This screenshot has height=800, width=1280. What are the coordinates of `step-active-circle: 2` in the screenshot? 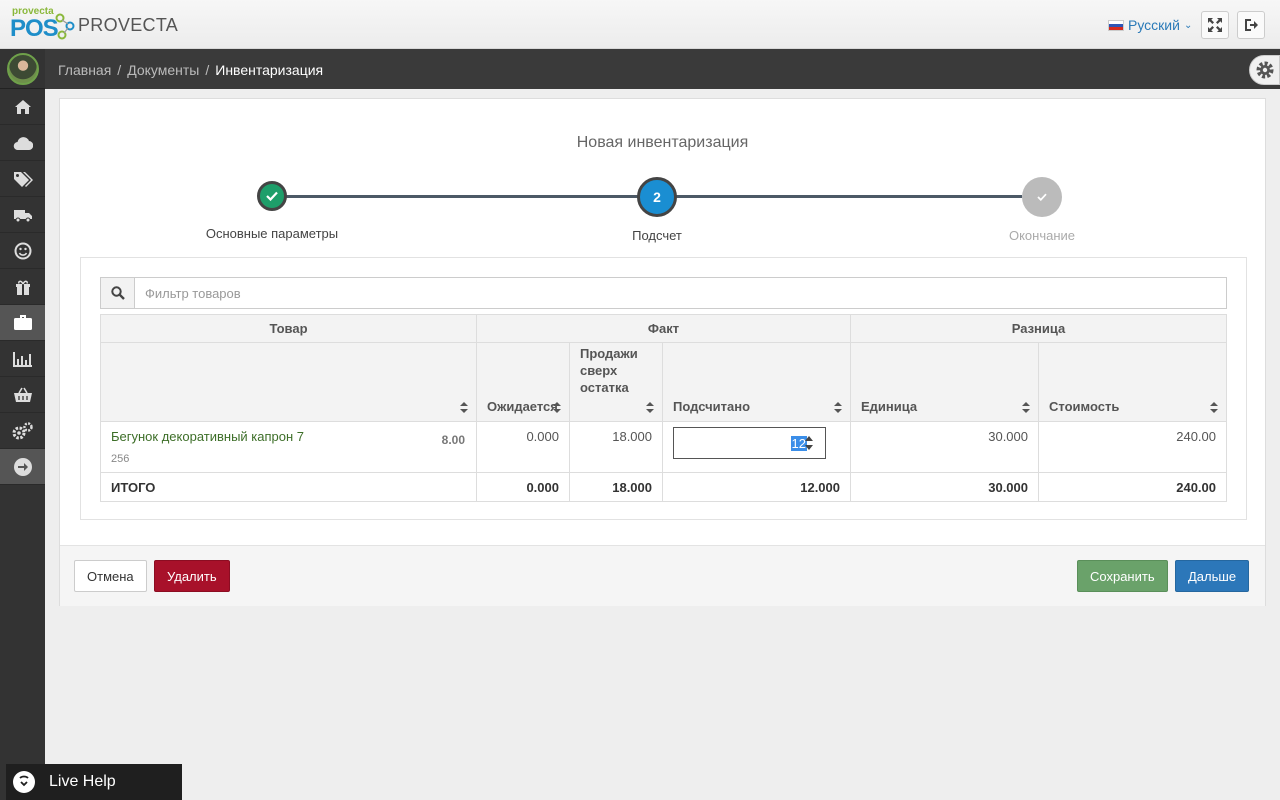 It's located at (657, 197).